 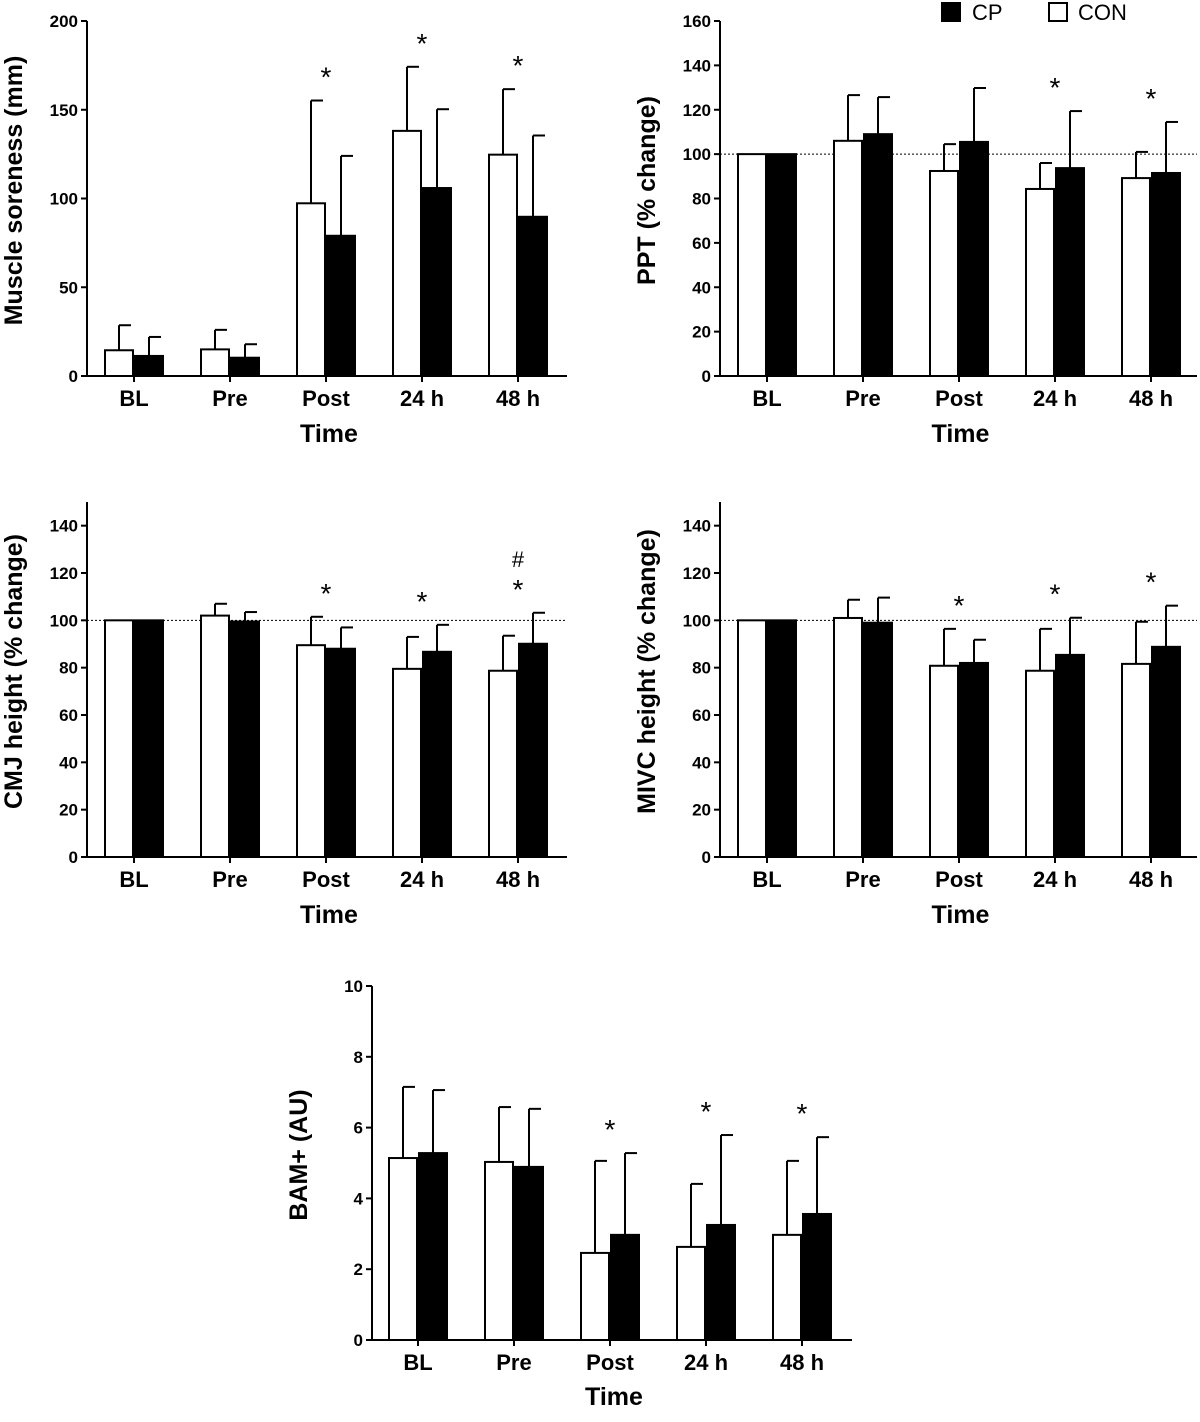 I want to click on y-tick-label: 10, so click(x=353, y=986).